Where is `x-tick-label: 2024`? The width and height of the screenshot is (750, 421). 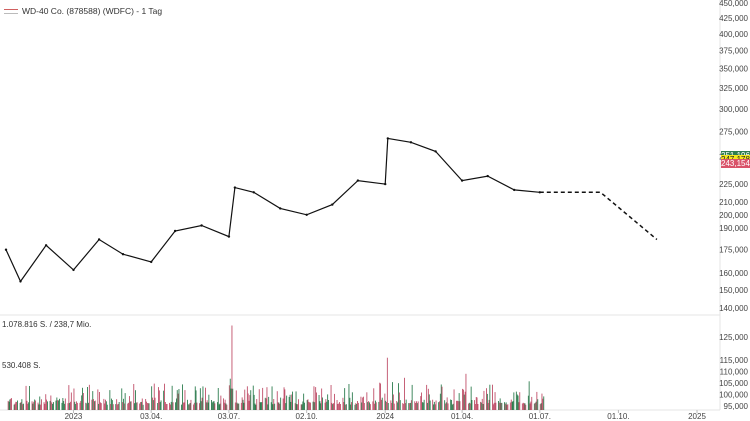
x-tick-label: 2024 is located at coordinates (385, 416).